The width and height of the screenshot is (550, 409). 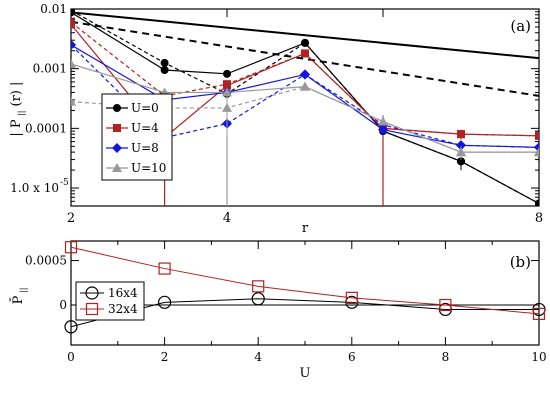 I want to click on panel-label: (a), so click(x=520, y=26).